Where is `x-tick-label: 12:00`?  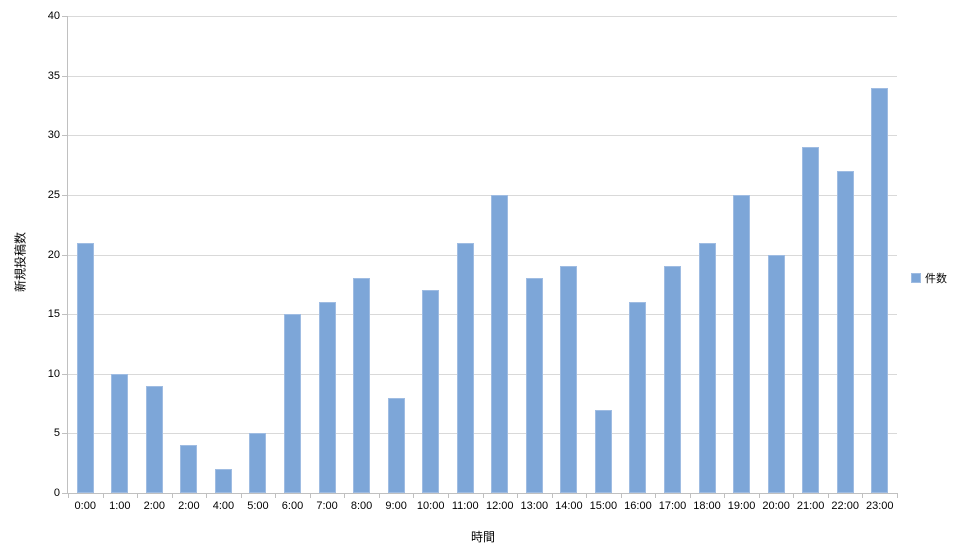 x-tick-label: 12:00 is located at coordinates (500, 506).